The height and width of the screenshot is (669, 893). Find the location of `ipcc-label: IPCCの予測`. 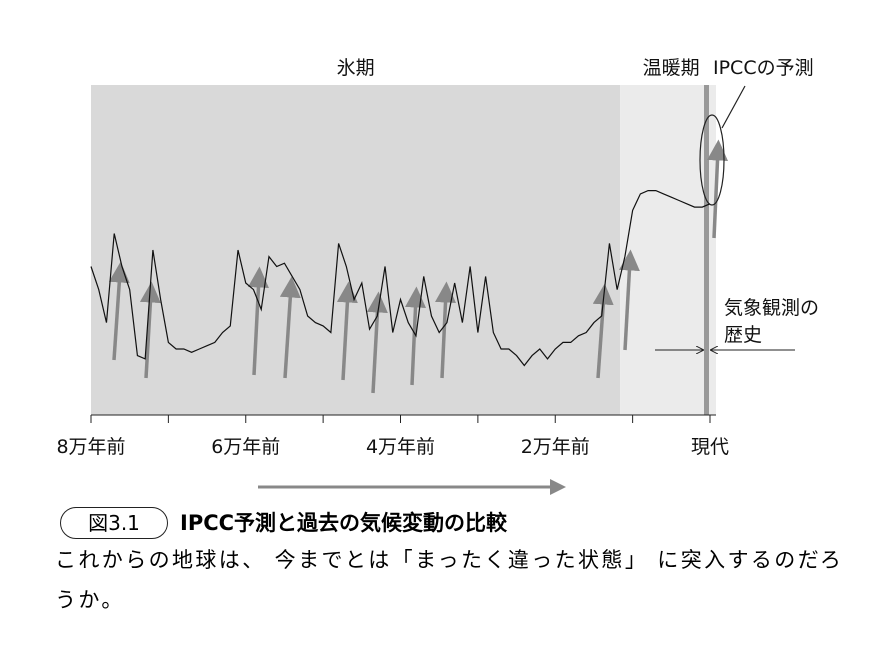

ipcc-label: IPCCの予測 is located at coordinates (763, 68).